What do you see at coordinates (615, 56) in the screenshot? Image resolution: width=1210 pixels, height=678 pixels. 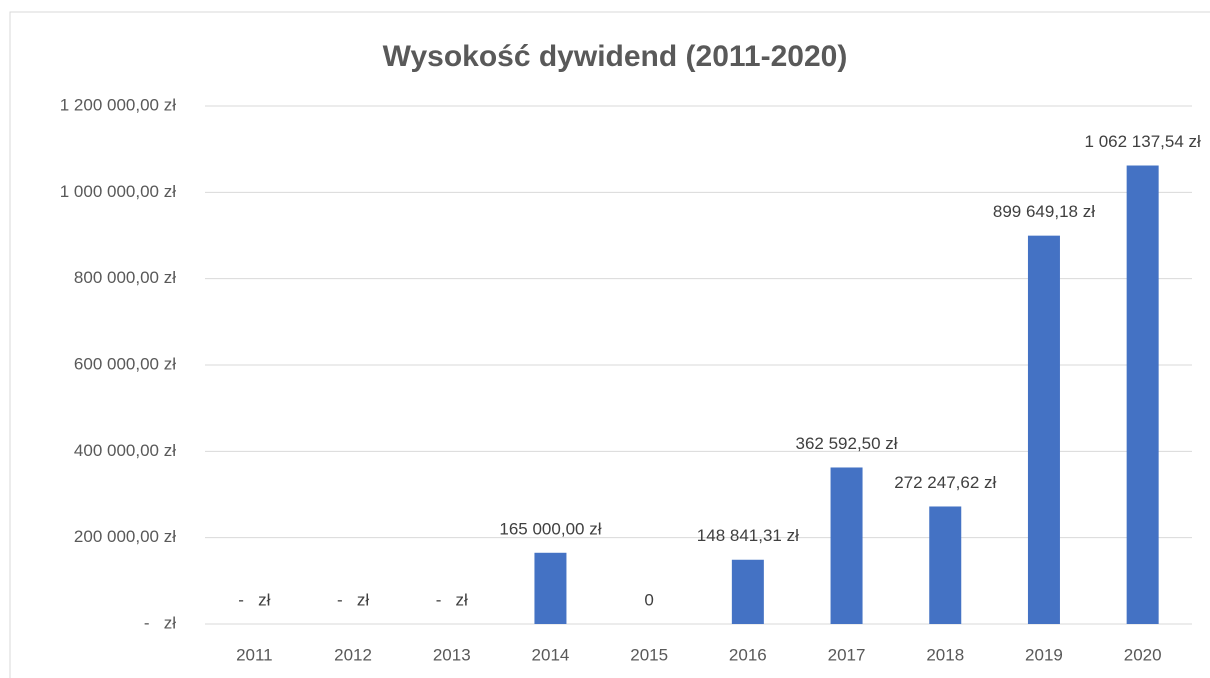 I see `chart-title: Wysokość dywidend (2011-2020)` at bounding box center [615, 56].